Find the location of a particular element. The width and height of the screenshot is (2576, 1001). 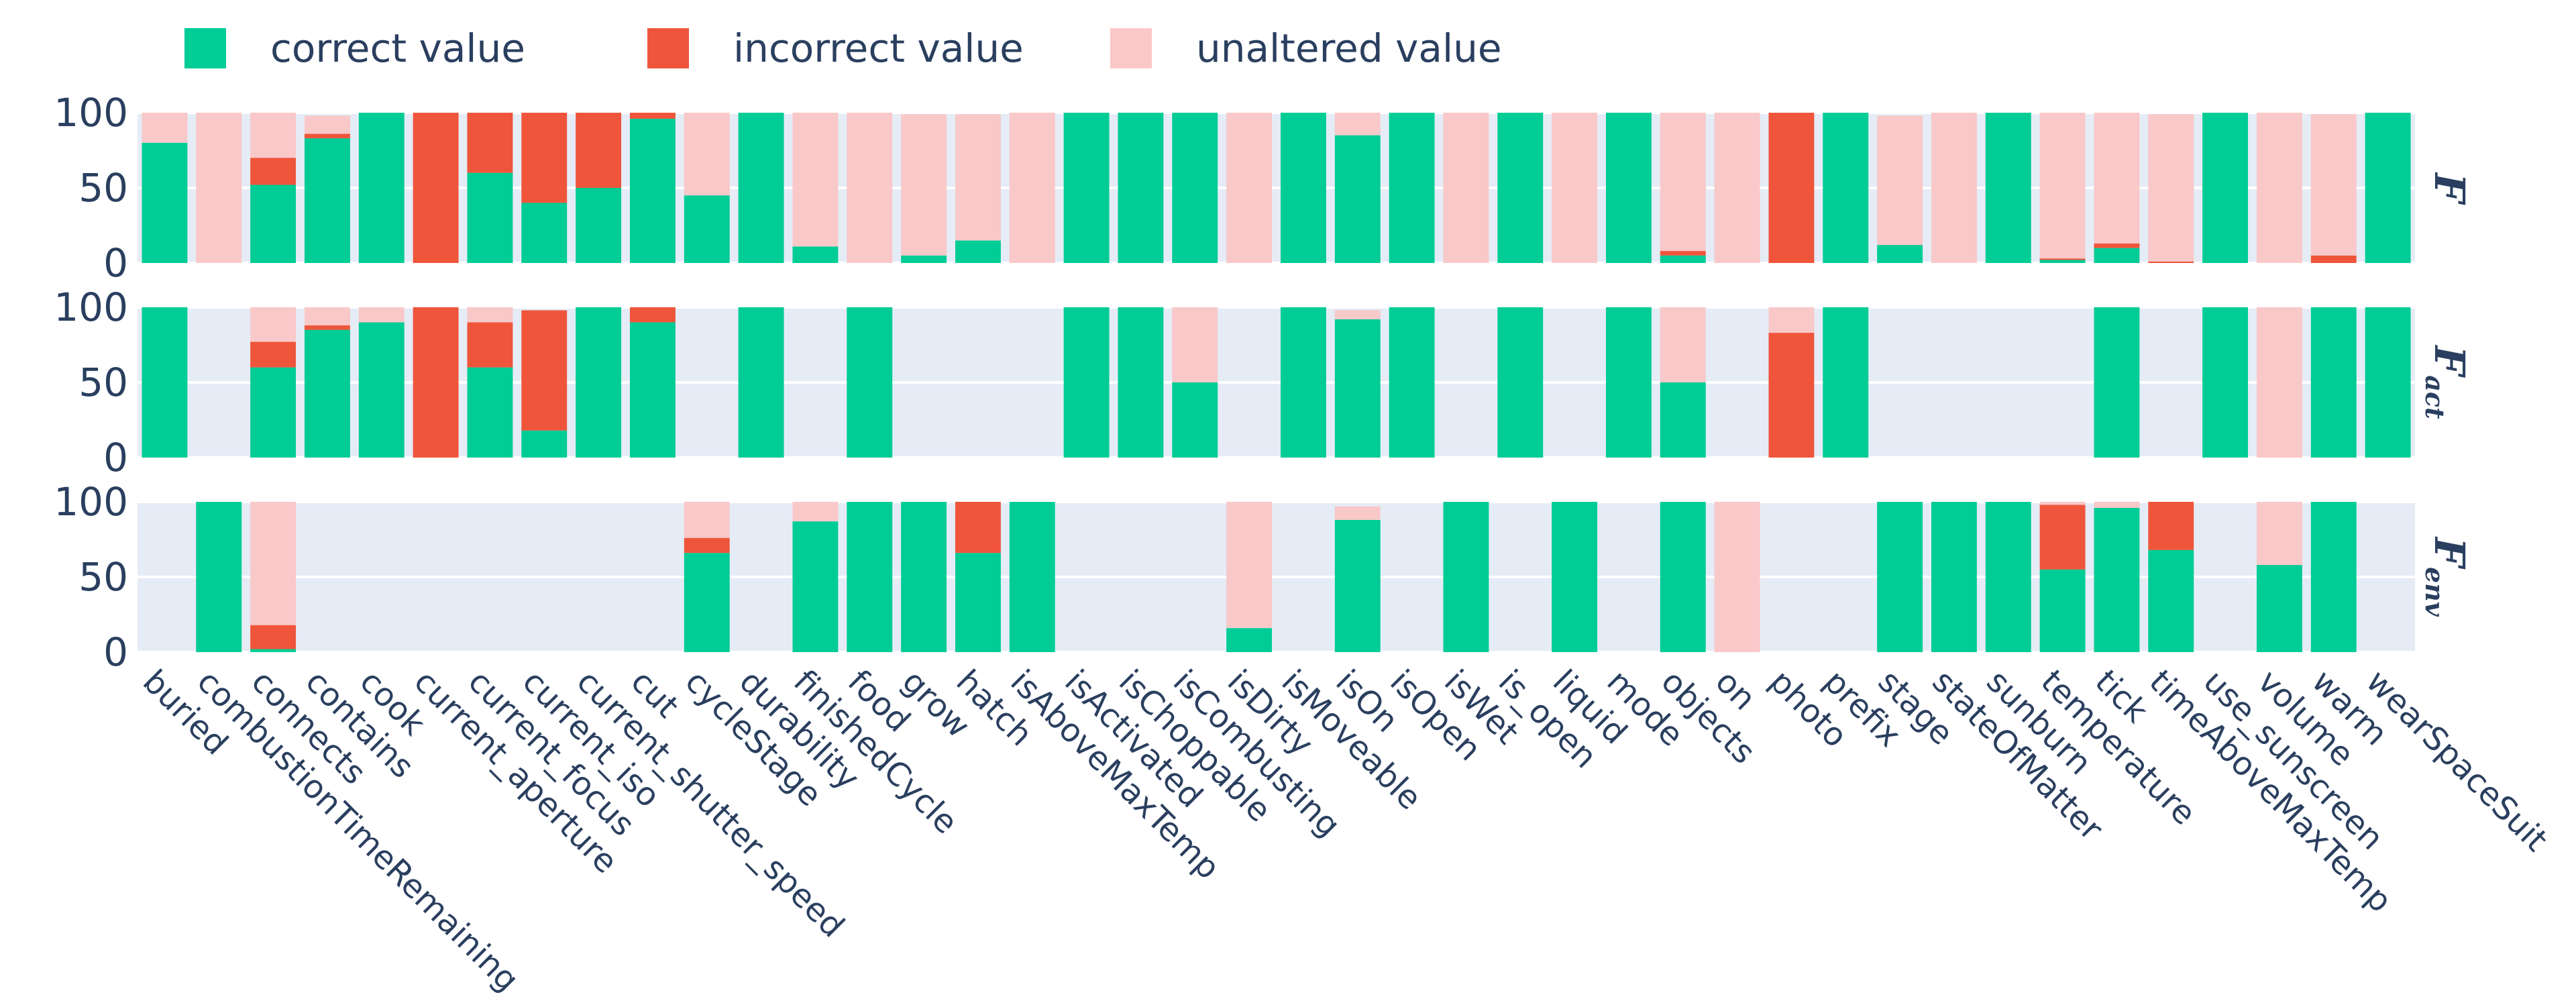

bar-incorrect-value-current_iso is located at coordinates (544, 158).